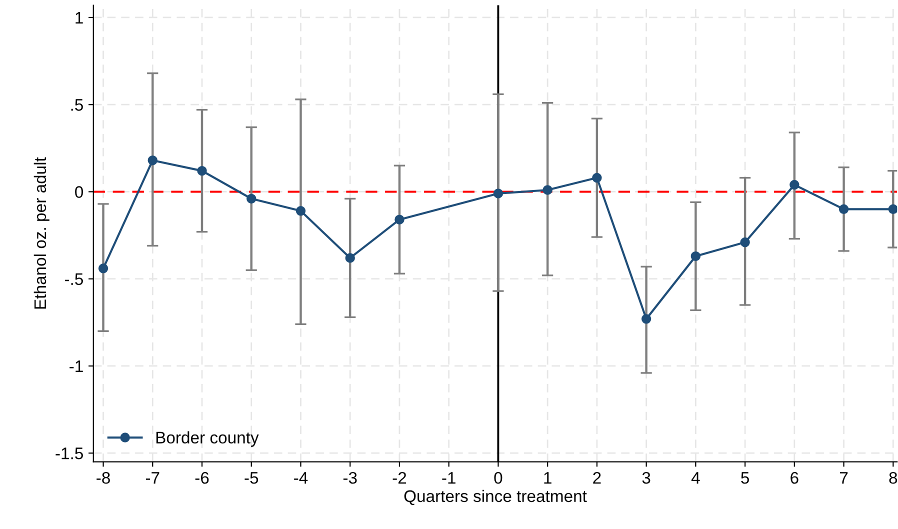 The height and width of the screenshot is (529, 898). Describe the element at coordinates (79, 192) in the screenshot. I see `y-tick-label: 0` at that location.